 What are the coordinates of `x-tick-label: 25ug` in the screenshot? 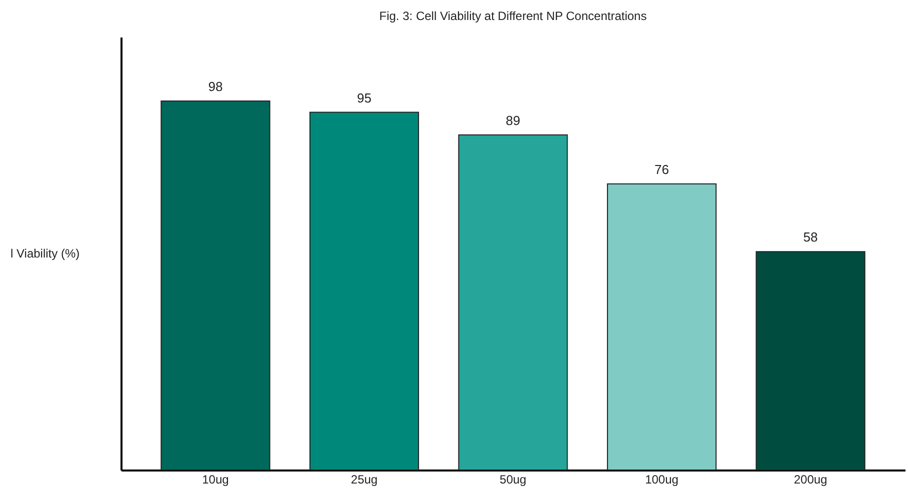 It's located at (364, 479).